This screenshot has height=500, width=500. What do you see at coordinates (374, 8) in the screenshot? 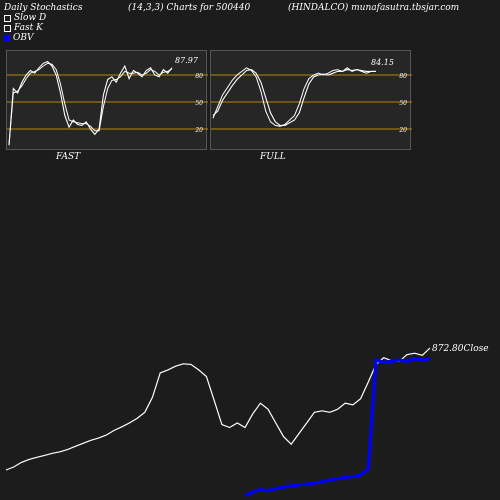
I see `chart-source: (HINDALCO) munafasutra.tbsjar.com` at bounding box center [374, 8].